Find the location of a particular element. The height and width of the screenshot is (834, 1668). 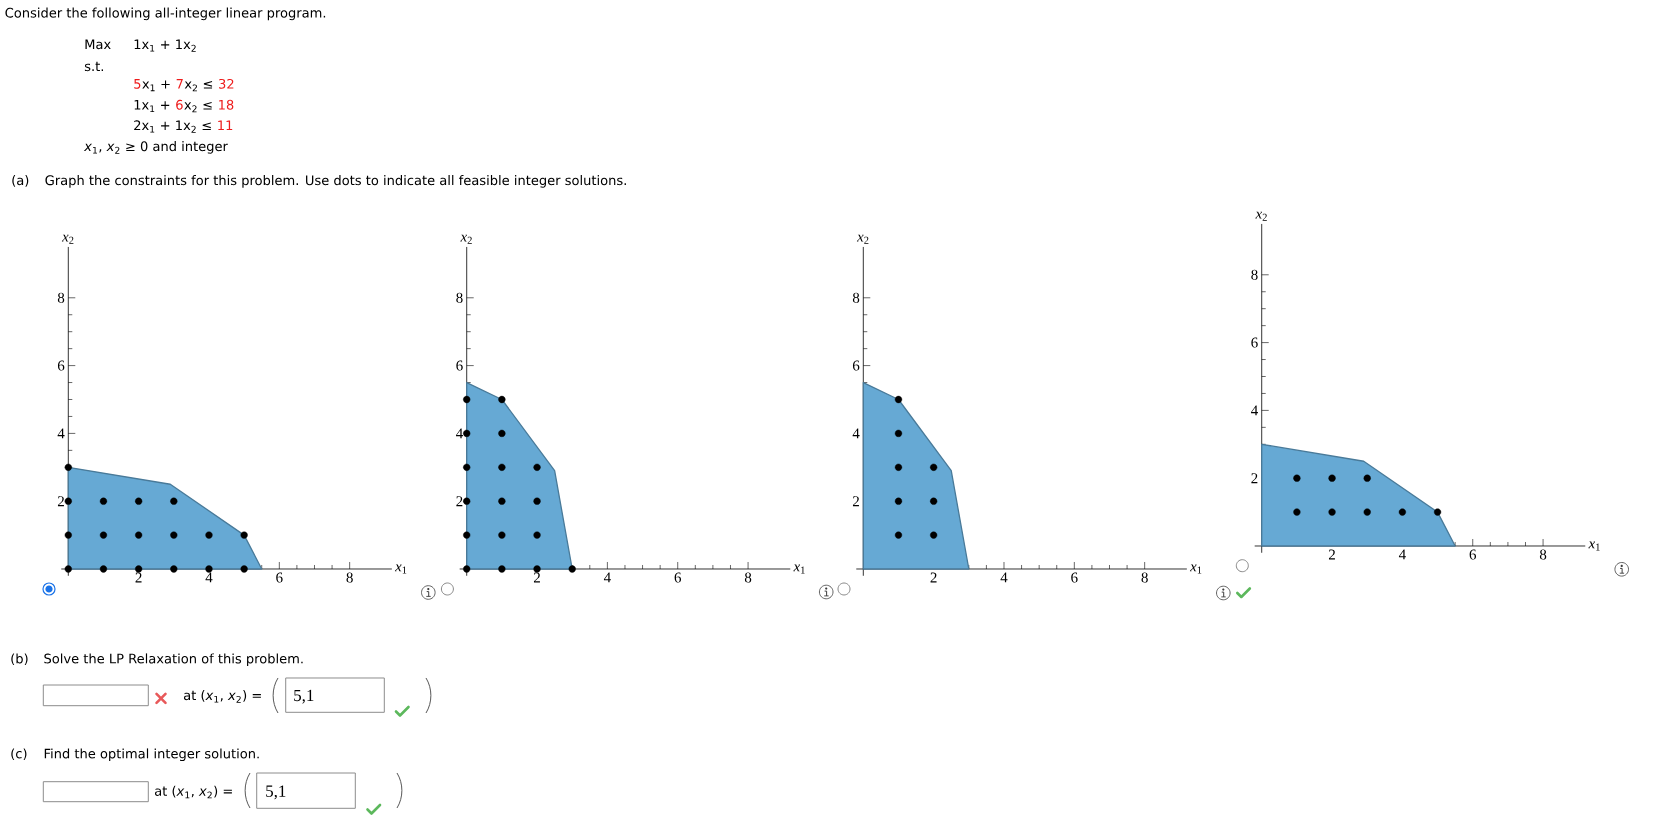

text: x$_{1}$ + is located at coordinates (156, 86).